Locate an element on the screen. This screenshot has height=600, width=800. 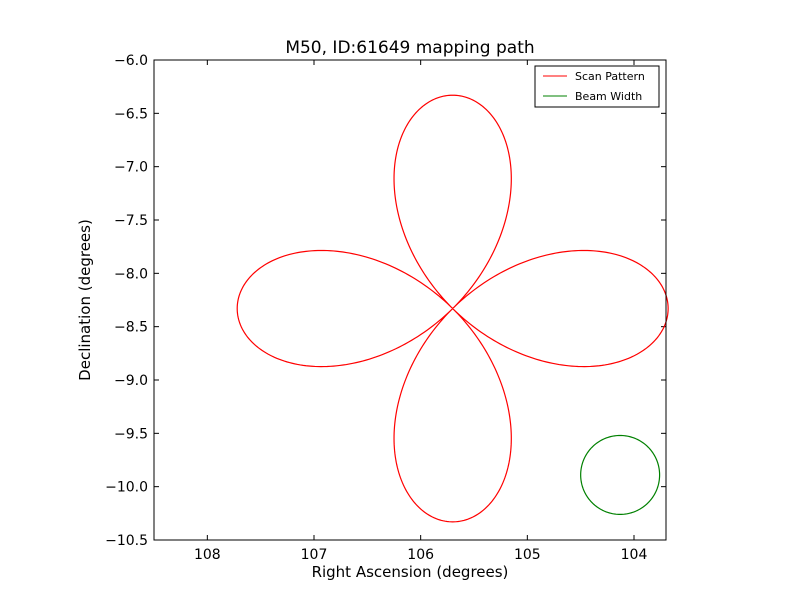
y-tick-label: −10.0 is located at coordinates (126, 488).